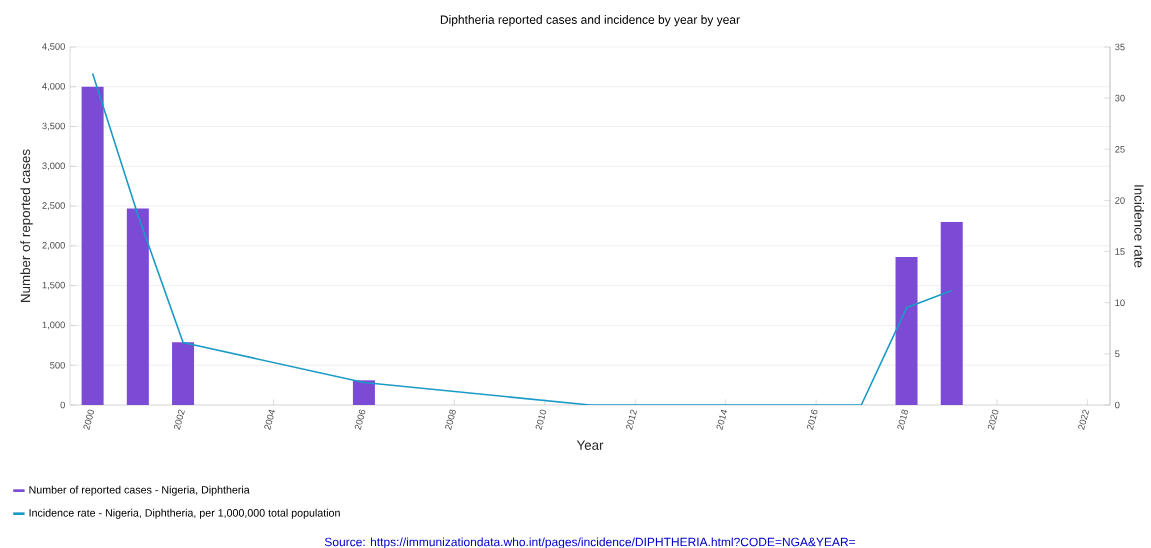  Describe the element at coordinates (184, 513) in the screenshot. I see `legend-label: Incidence rate - Nigeria, Diphtheria, per 1,000,000 total population` at that location.